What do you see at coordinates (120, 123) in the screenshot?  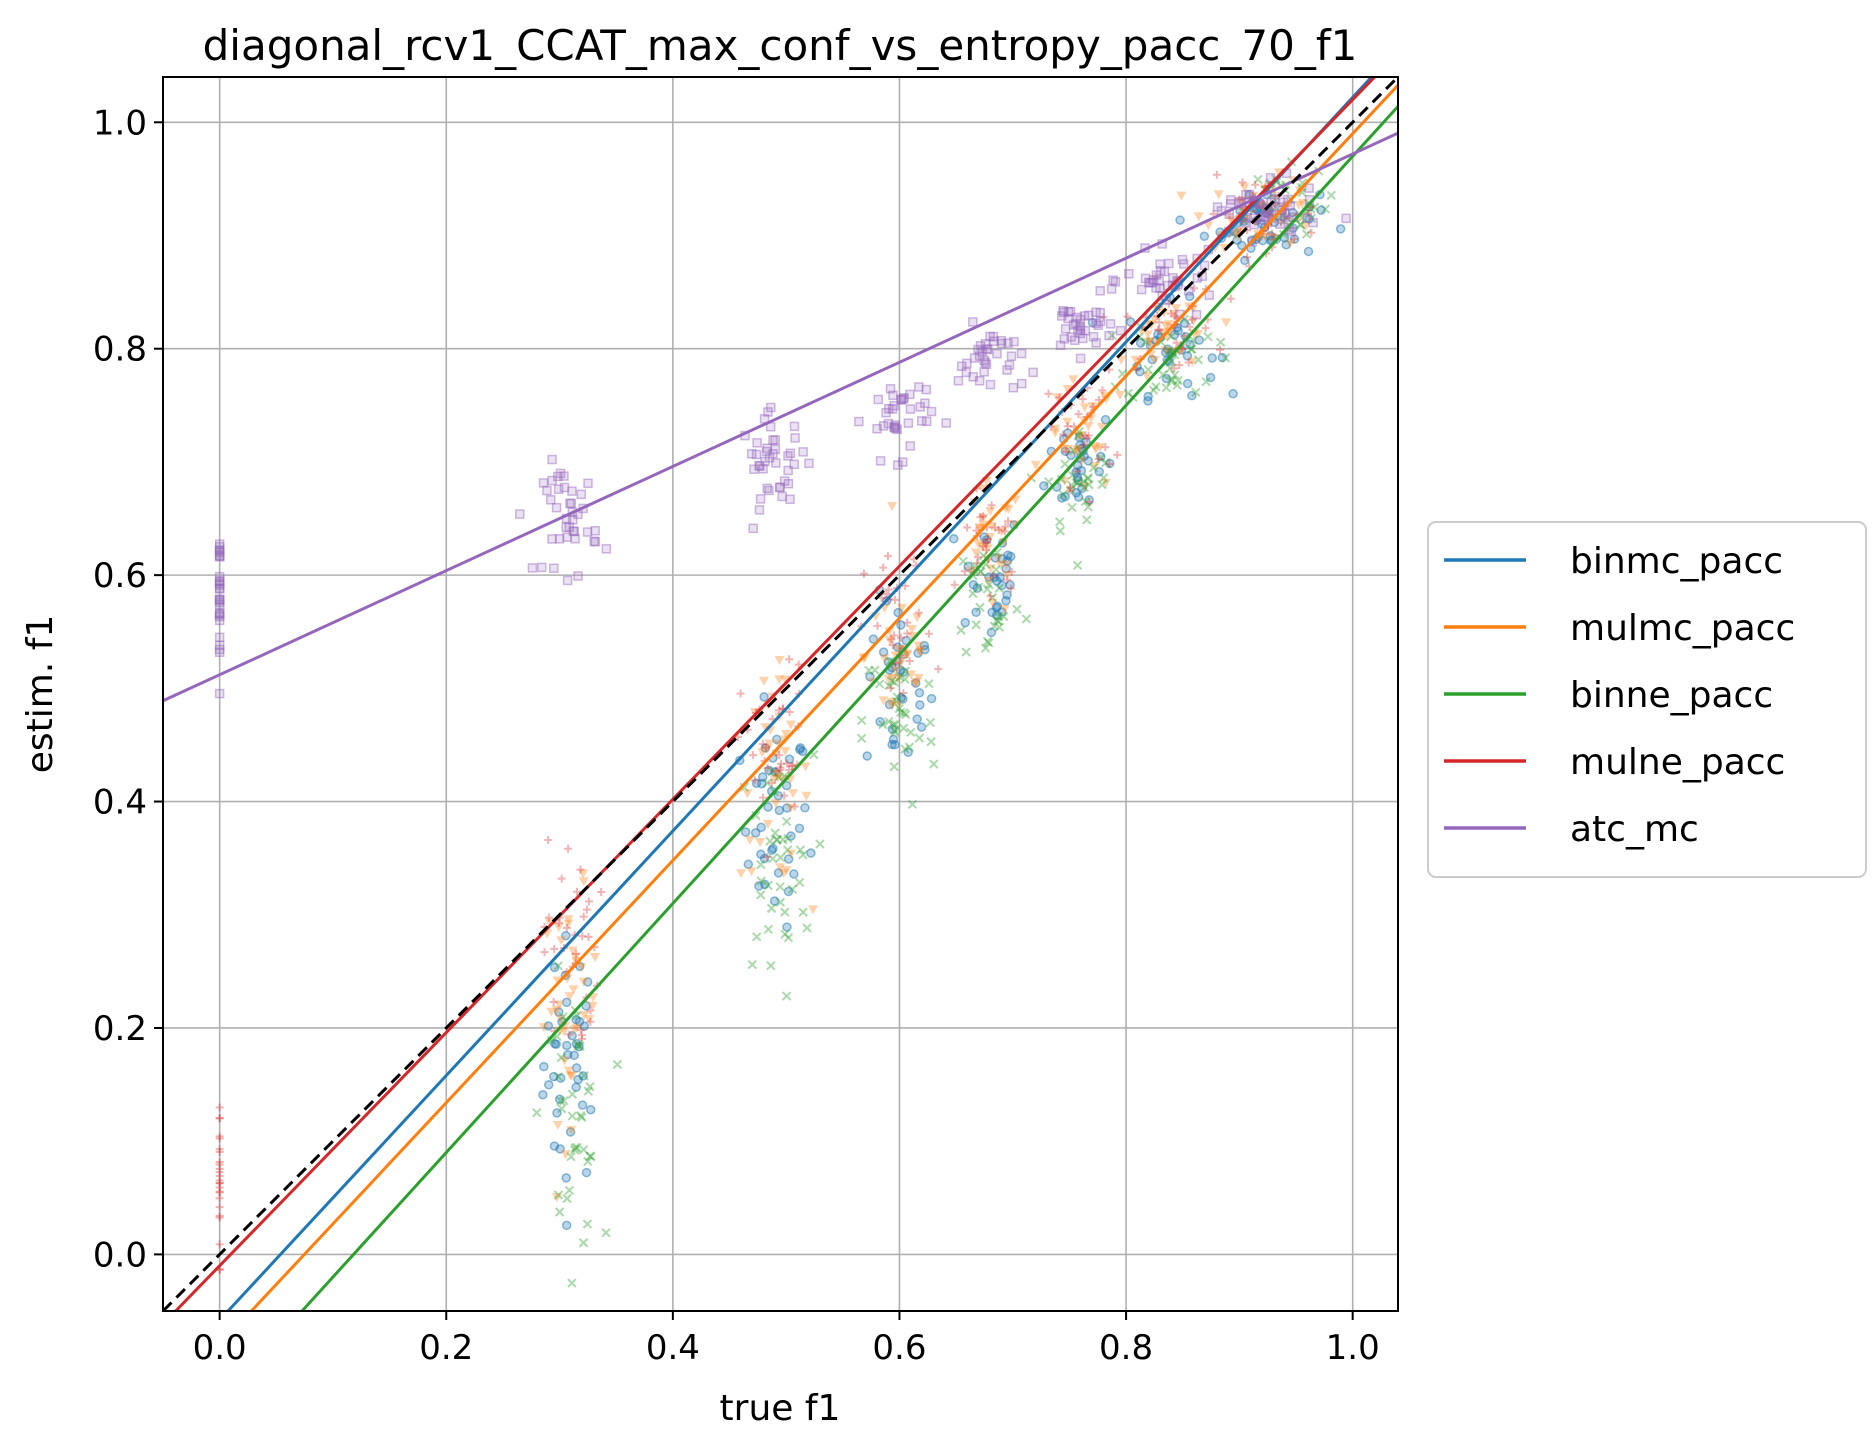 I see `y-tick-label: 1.0` at bounding box center [120, 123].